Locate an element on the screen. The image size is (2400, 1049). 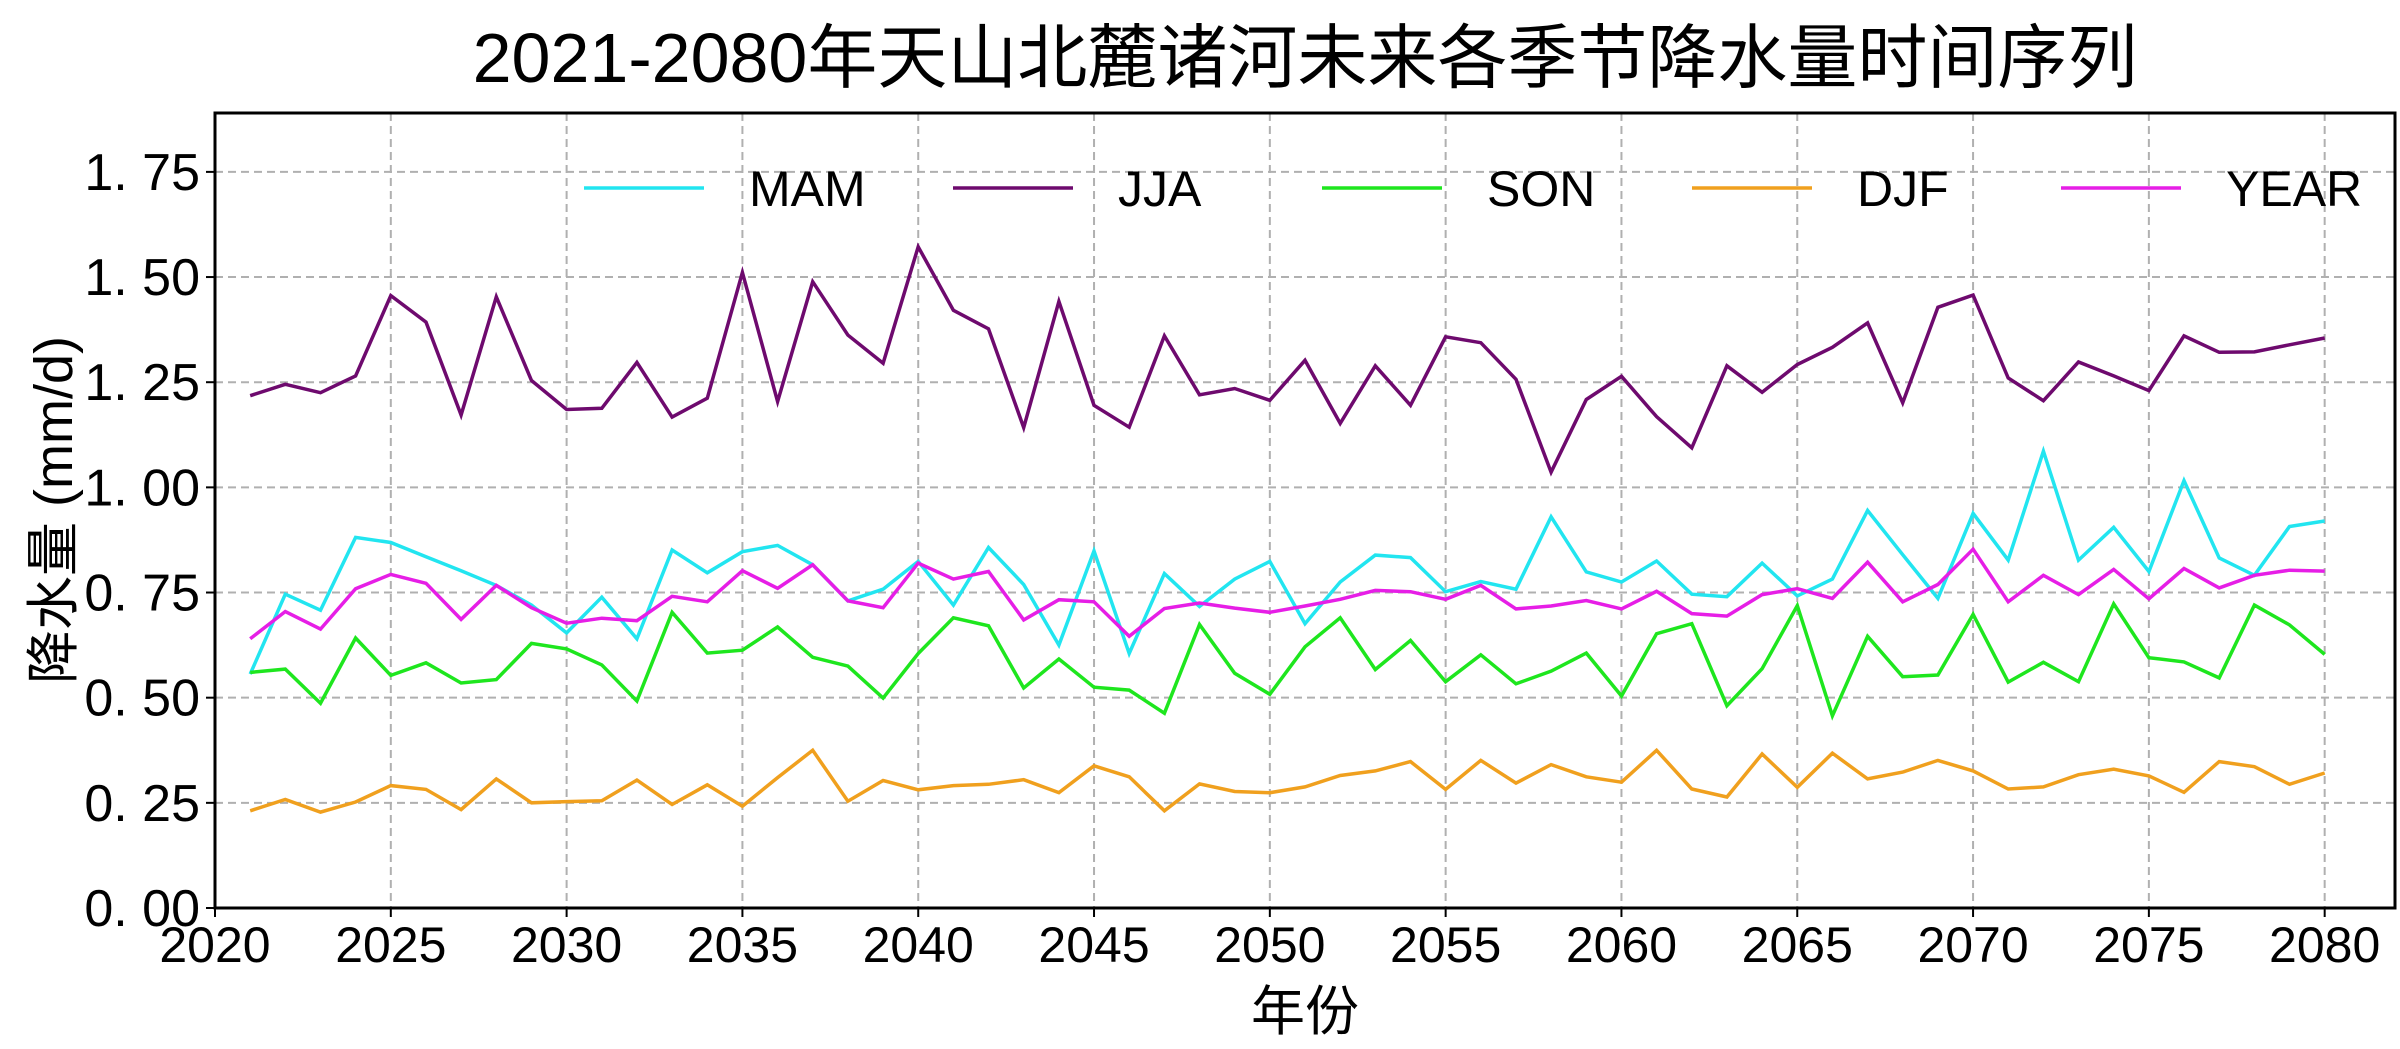
x-tick-label: 2060 is located at coordinates (1621, 945).